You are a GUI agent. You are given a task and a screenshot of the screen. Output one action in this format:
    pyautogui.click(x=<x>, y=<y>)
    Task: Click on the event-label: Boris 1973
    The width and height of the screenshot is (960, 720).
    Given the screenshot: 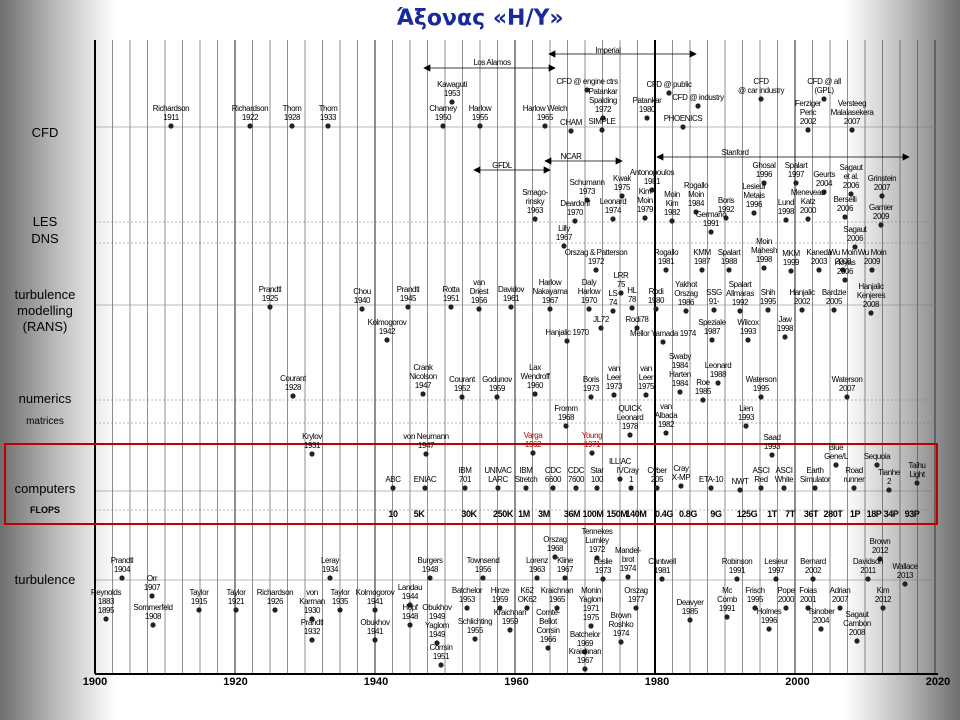 What is the action you would take?
    pyautogui.click(x=591, y=384)
    